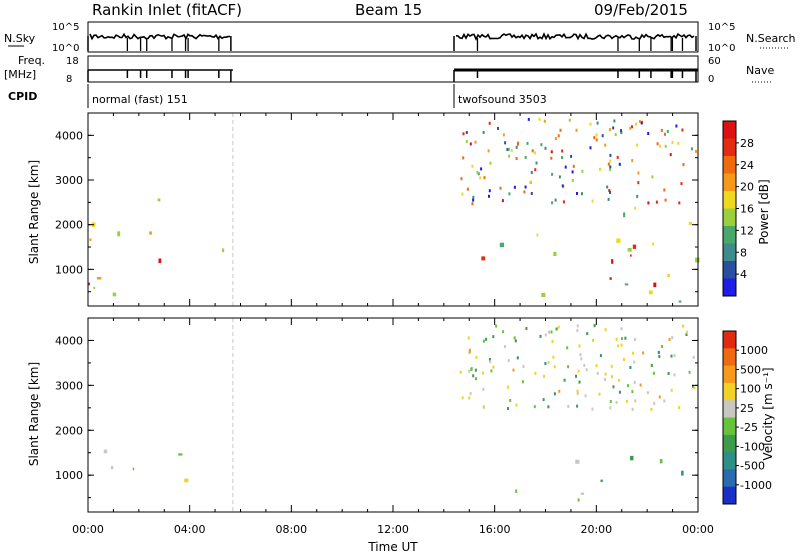 The image size is (800, 554). What do you see at coordinates (698, 529) in the screenshot?
I see `time-tick-label: 00:00` at bounding box center [698, 529].